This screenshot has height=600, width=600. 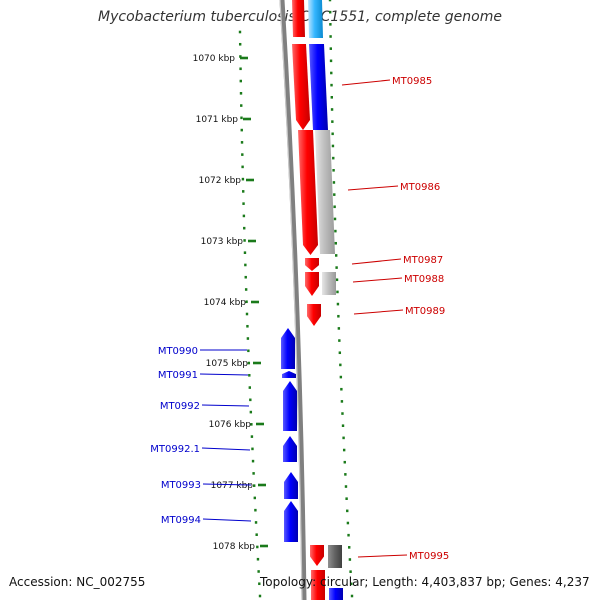 I want to click on cds-MT0985, so click(x=318, y=87).